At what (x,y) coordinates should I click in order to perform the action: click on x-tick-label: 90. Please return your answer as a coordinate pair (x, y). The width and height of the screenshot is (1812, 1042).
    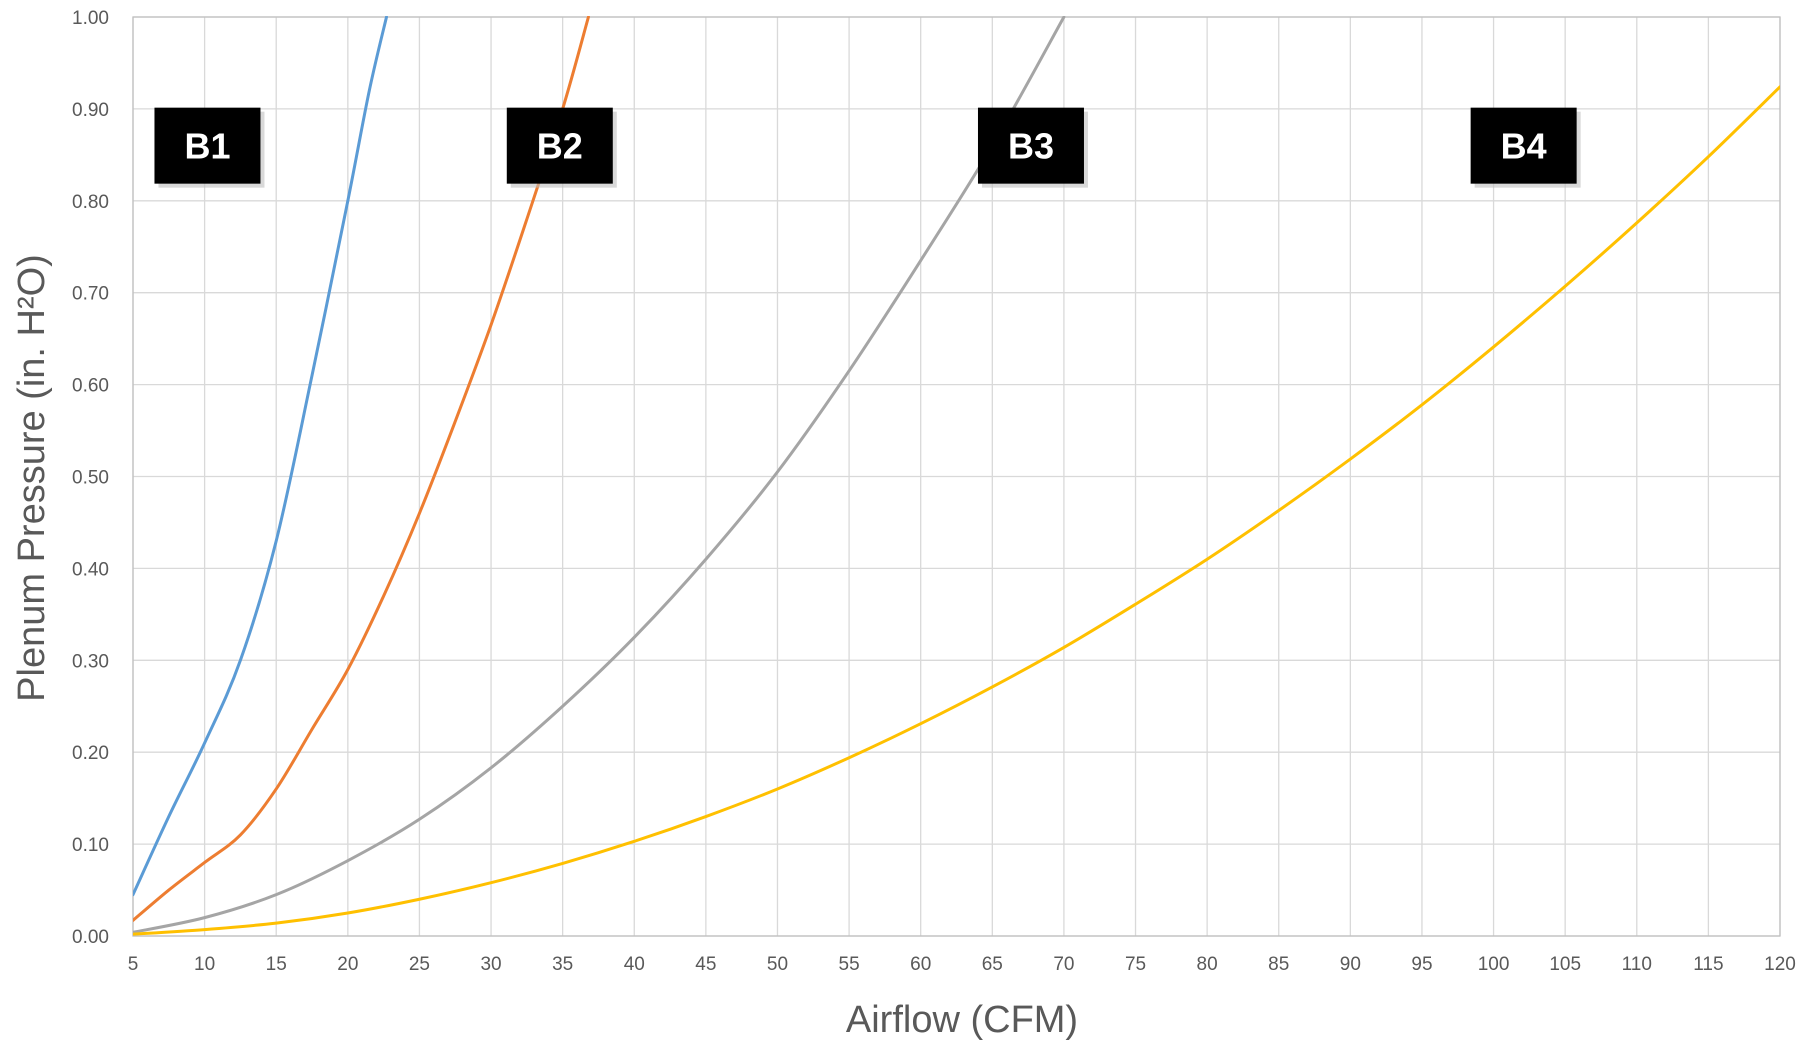
    Looking at the image, I should click on (1350, 964).